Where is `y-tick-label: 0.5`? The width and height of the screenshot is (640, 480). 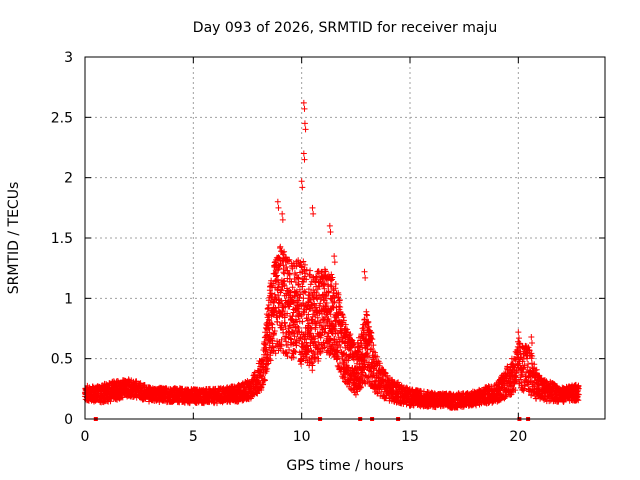 y-tick-label: 0.5 is located at coordinates (62, 360).